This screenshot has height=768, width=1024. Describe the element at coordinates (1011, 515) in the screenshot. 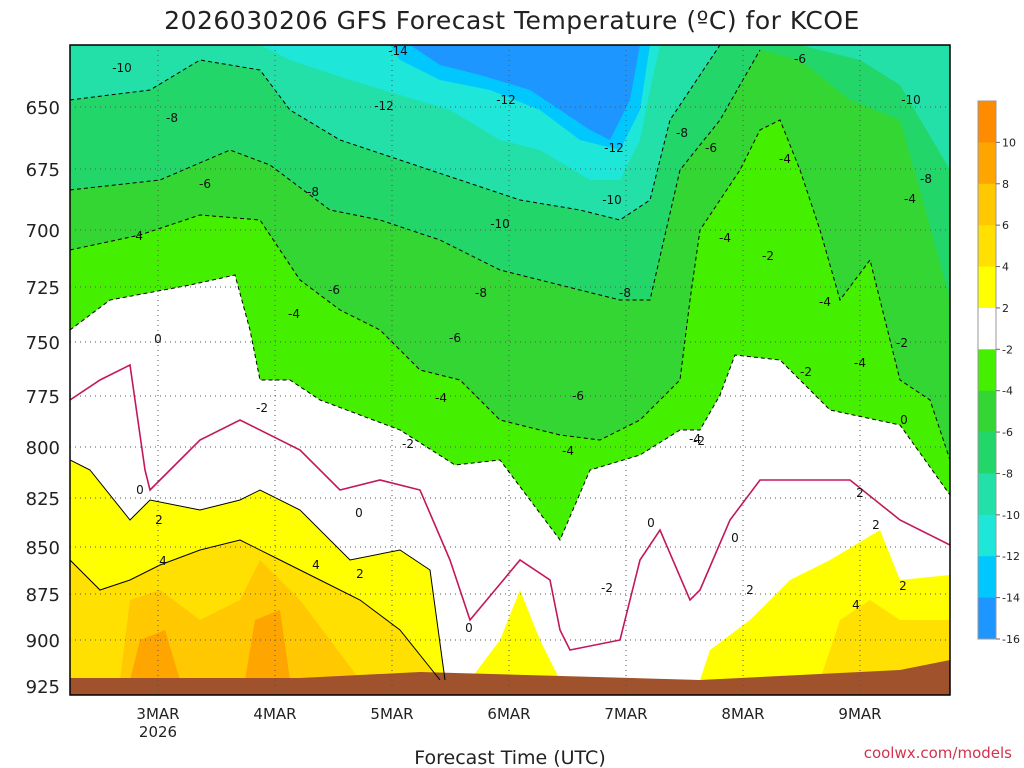

I see `colorbar-label: -10` at that location.